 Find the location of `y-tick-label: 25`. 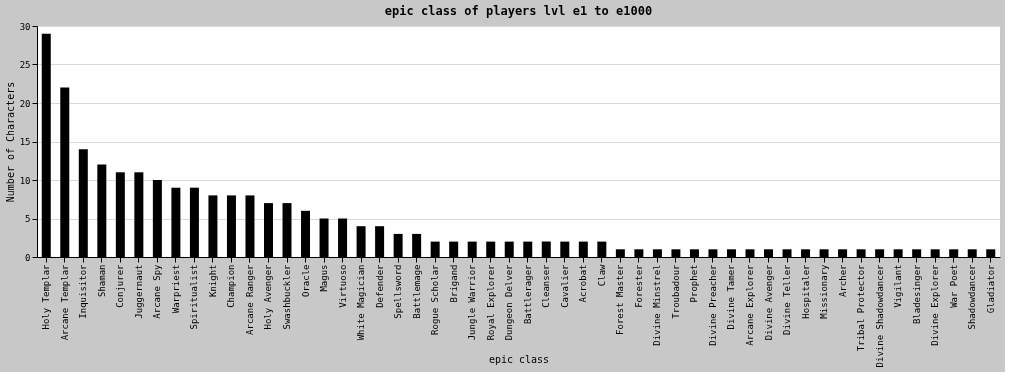

y-tick-label: 25 is located at coordinates (25, 65).